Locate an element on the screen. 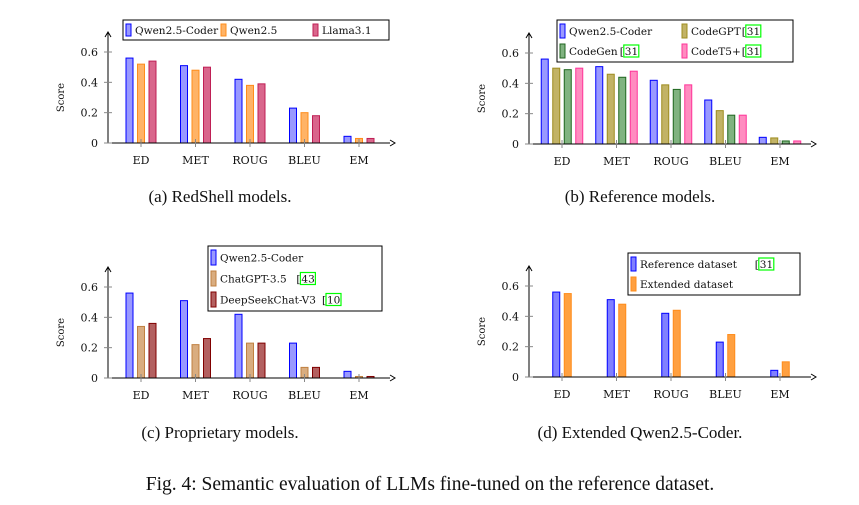 Image resolution: width=859 pixels, height=505 pixels. legend-label: DeepSeekChat-V3 is located at coordinates (268, 301).